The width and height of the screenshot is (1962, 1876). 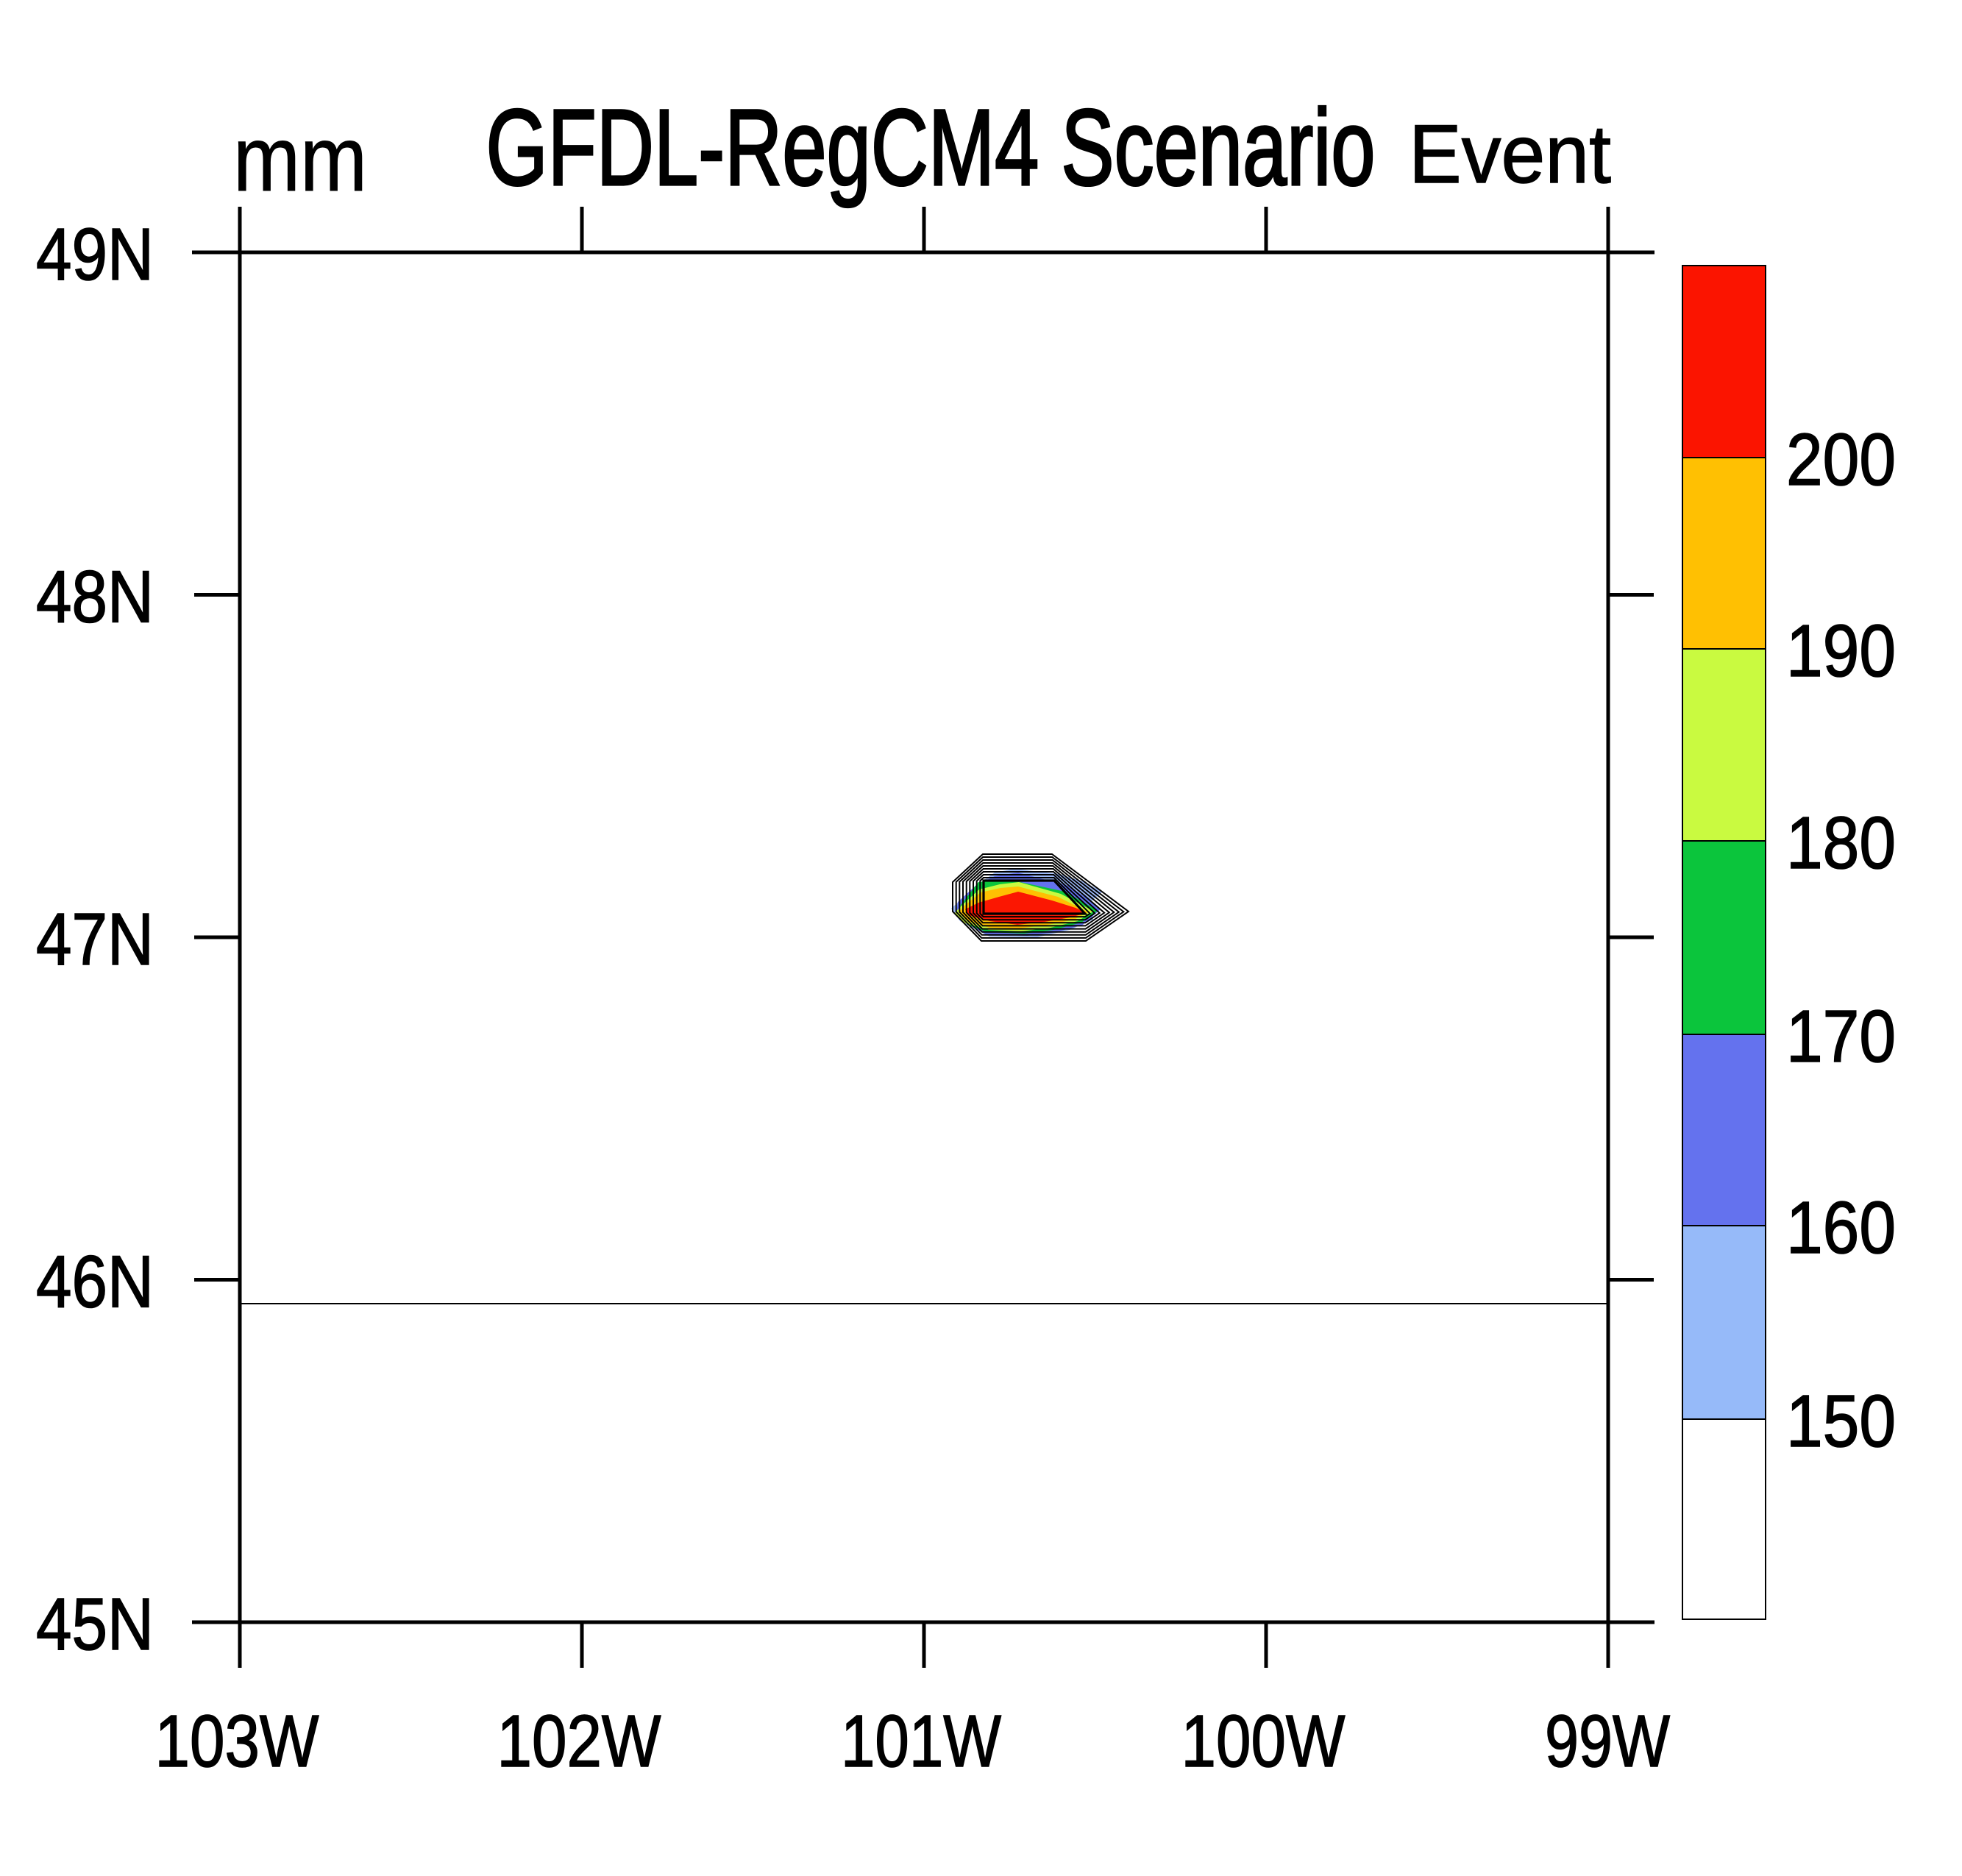 I want to click on svg-text: 47N, so click(x=95, y=940).